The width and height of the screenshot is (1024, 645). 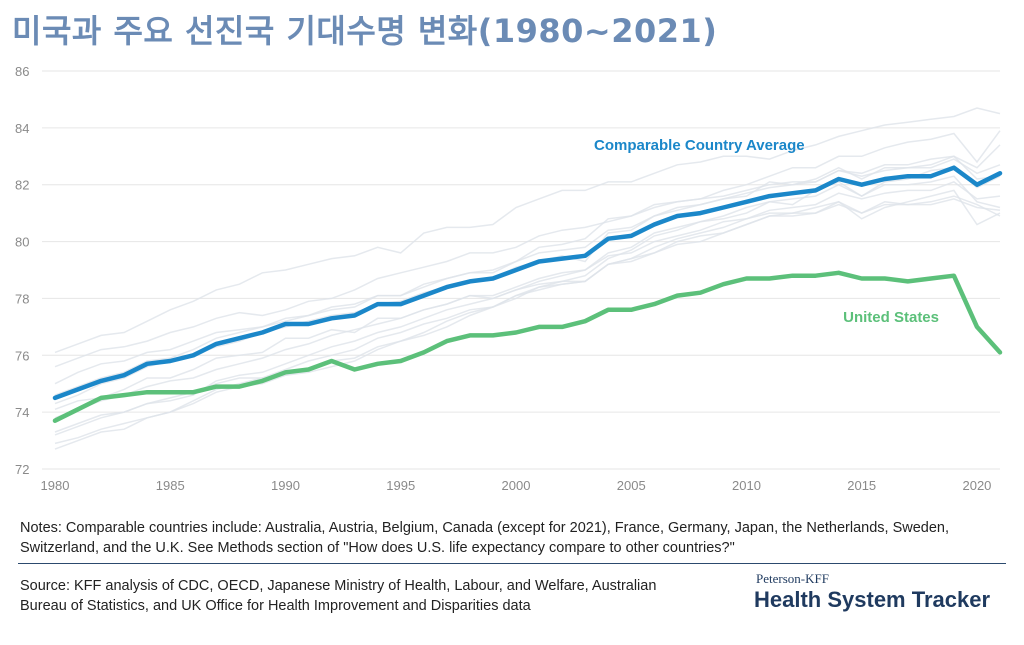 What do you see at coordinates (22, 412) in the screenshot?
I see `y-tick-label: 74` at bounding box center [22, 412].